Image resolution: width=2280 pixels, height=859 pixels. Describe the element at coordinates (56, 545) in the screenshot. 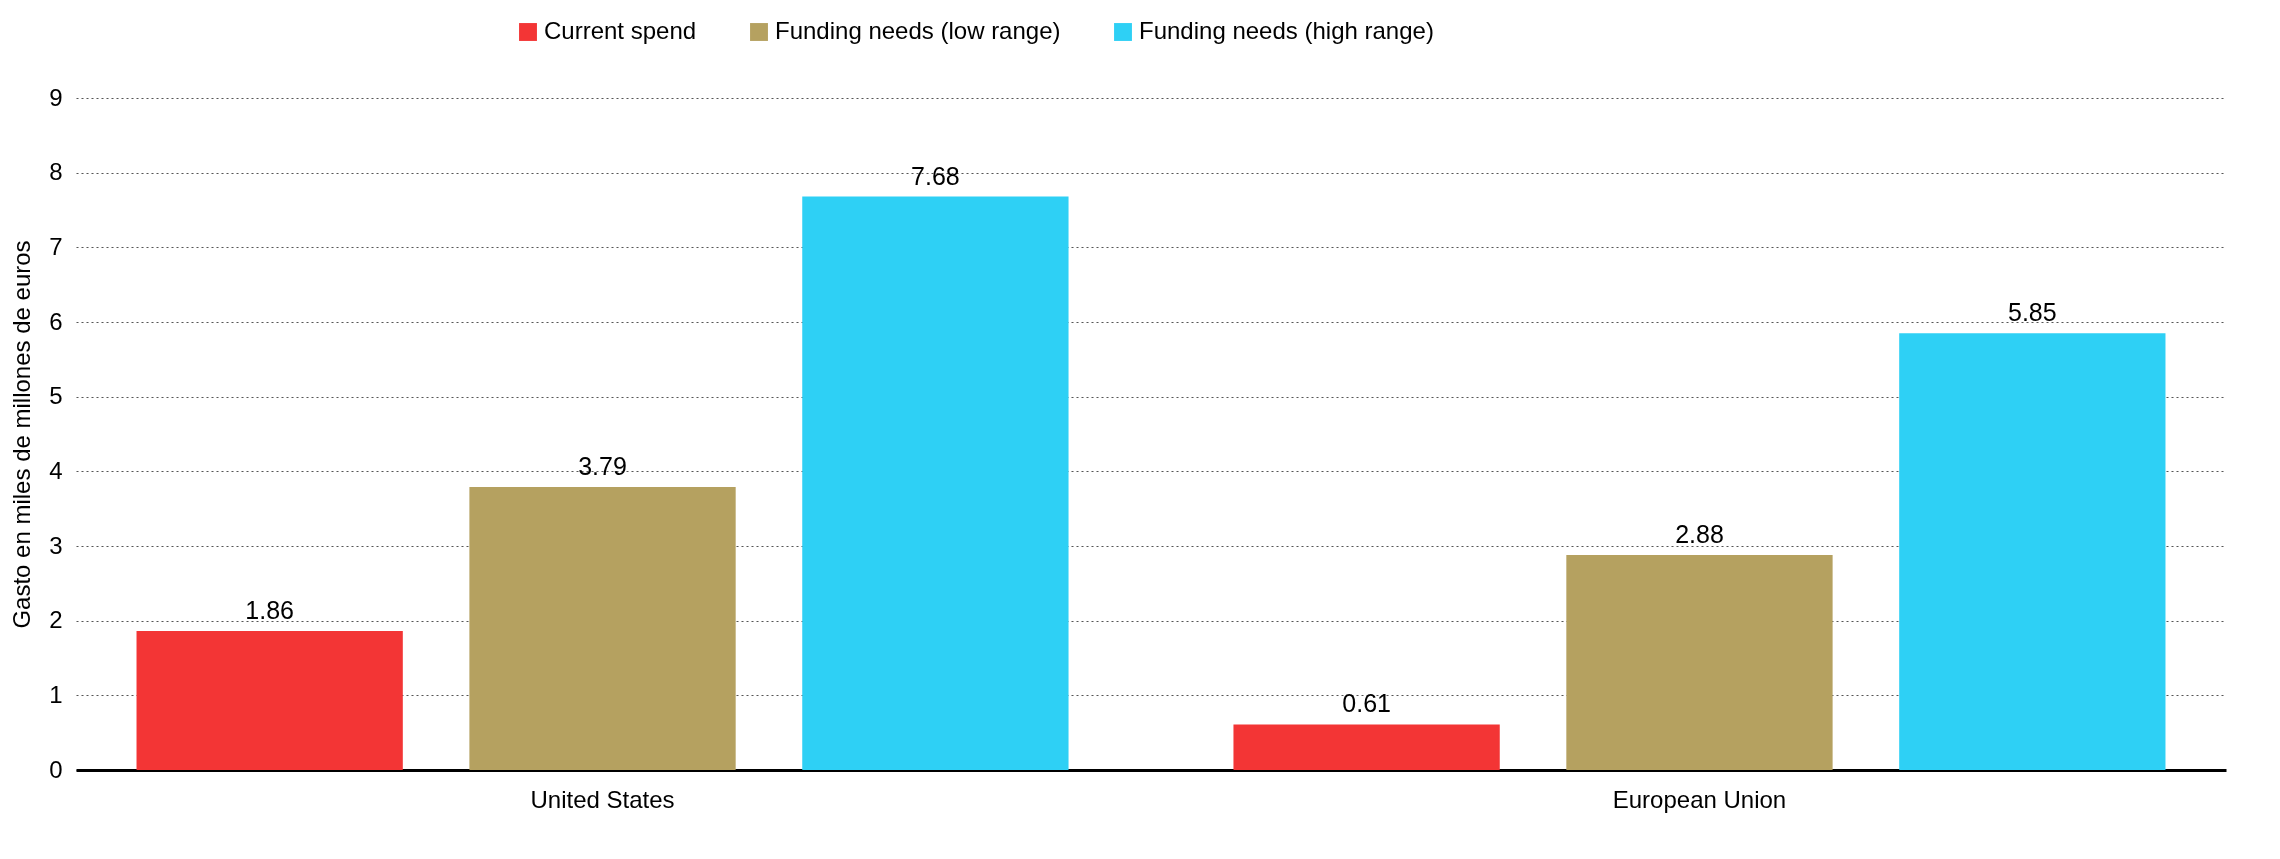

I see `y-tick-label: 3` at that location.